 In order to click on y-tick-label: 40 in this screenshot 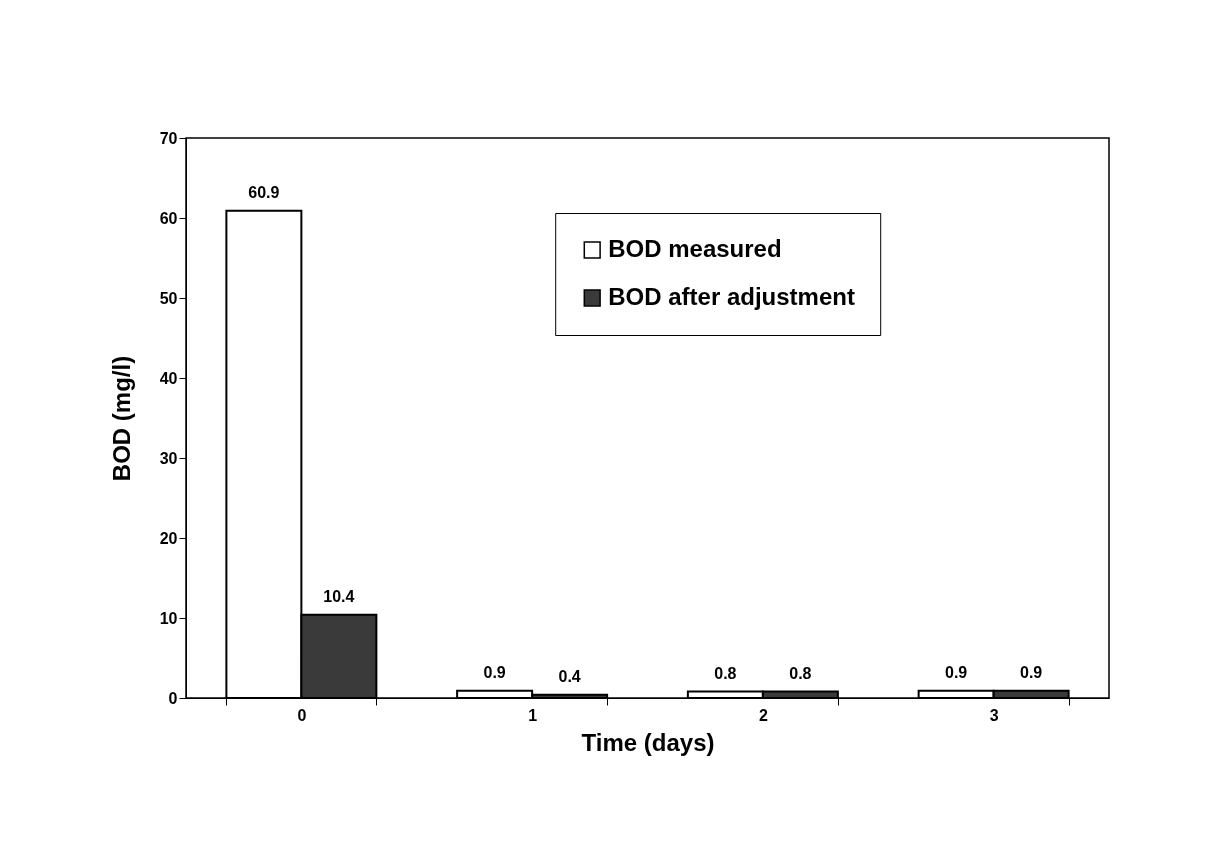, I will do `click(168, 378)`.